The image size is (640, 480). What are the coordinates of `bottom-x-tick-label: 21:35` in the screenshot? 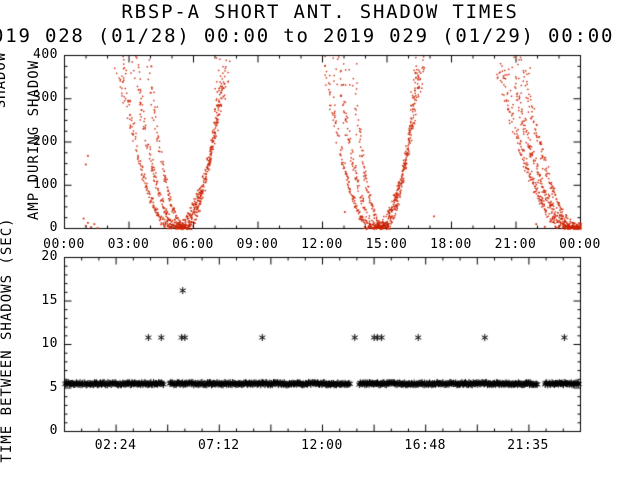 It's located at (528, 445).